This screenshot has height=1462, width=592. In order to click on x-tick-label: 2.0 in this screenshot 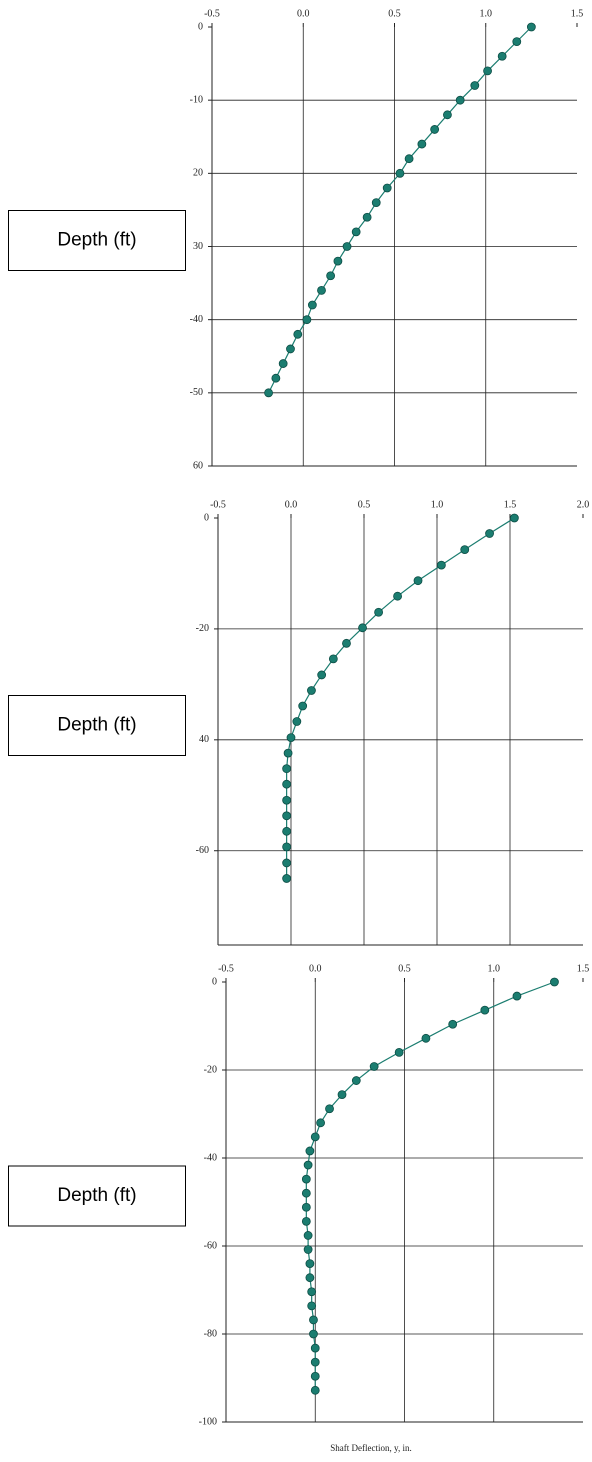, I will do `click(583, 504)`.